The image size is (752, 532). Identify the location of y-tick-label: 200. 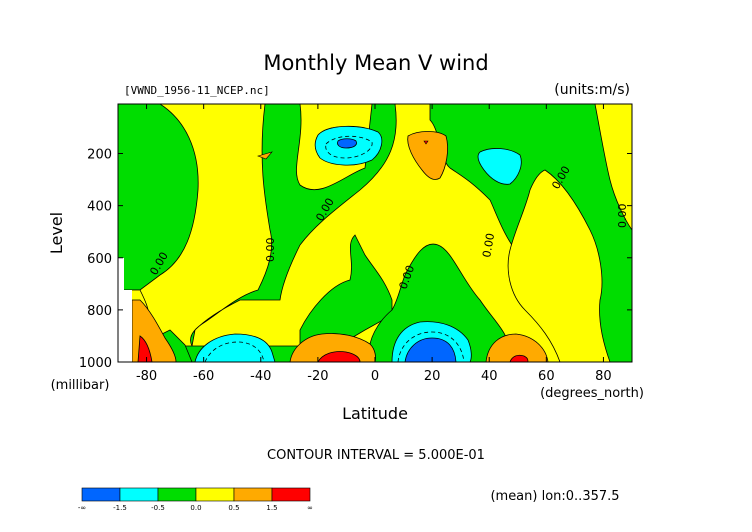
(99, 155).